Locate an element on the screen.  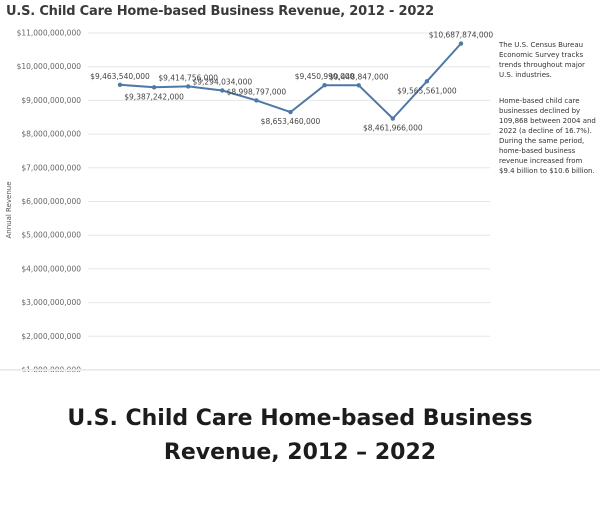
data-label: $8,461,966,000 is located at coordinates (393, 128).